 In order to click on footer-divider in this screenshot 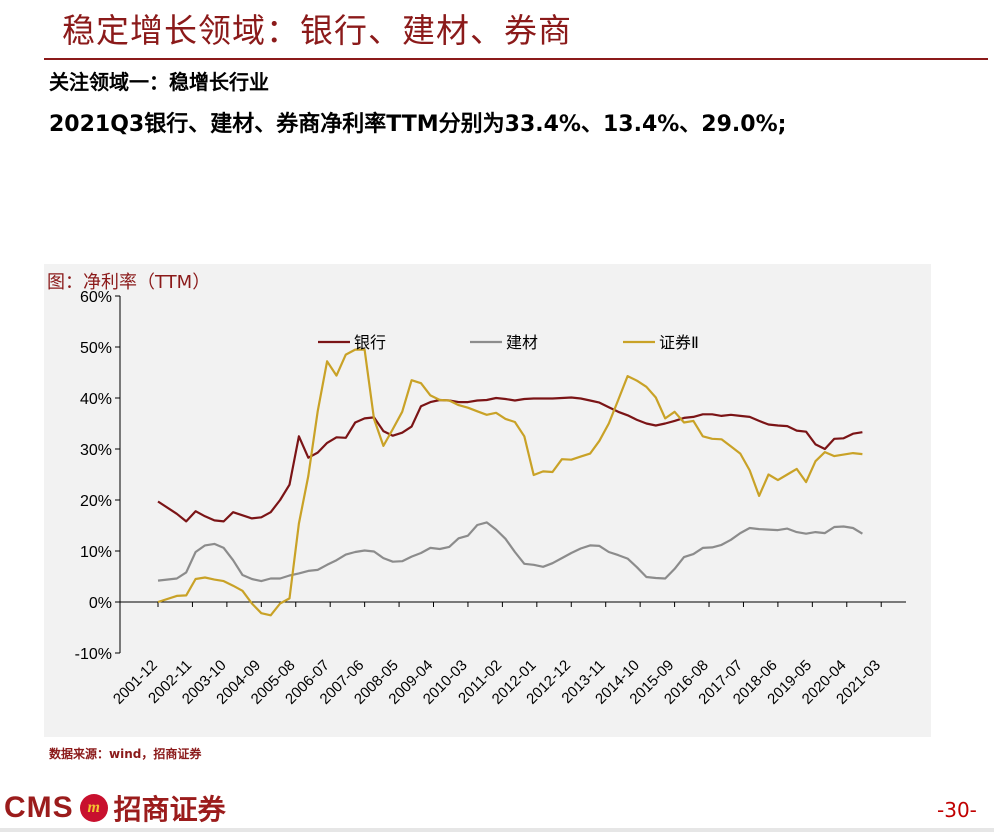, I will do `click(497, 830)`.